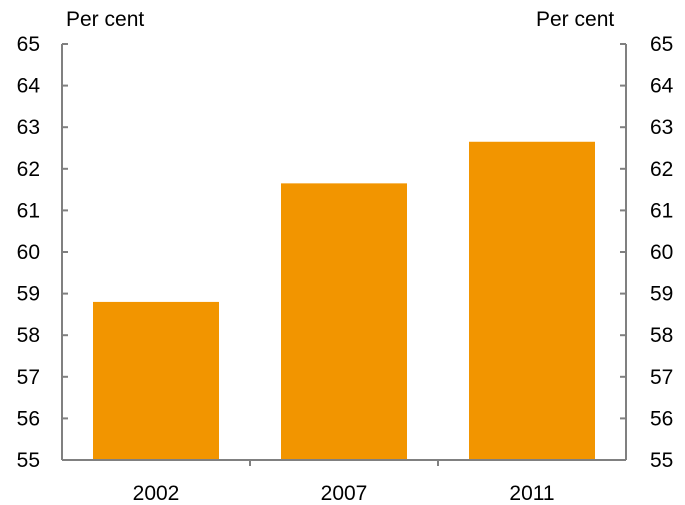 This screenshot has width=685, height=505. What do you see at coordinates (156, 380) in the screenshot?
I see `bar-2002` at bounding box center [156, 380].